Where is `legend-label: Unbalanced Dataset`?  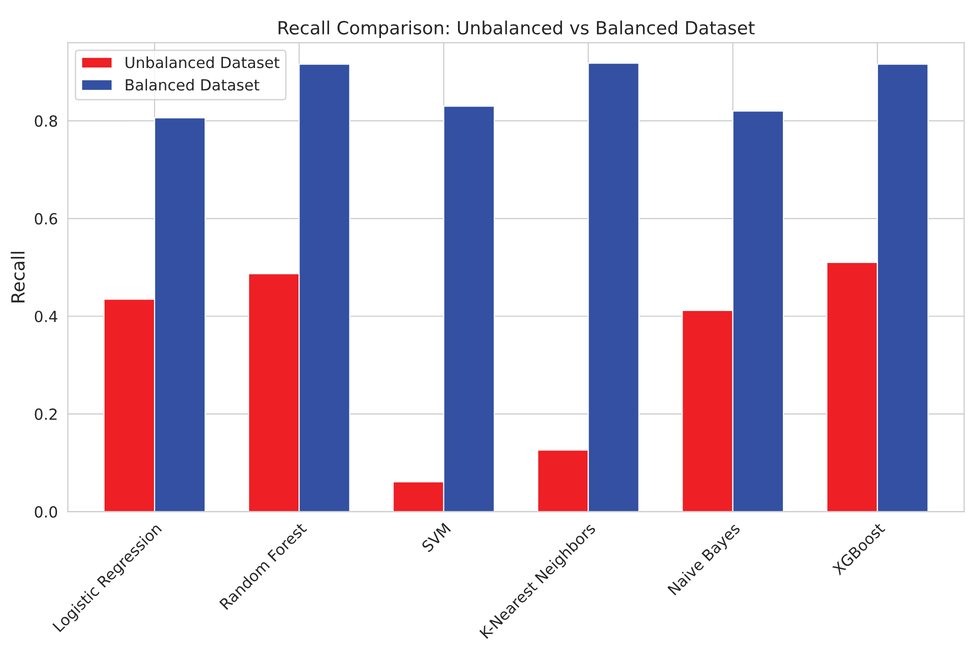 legend-label: Unbalanced Dataset is located at coordinates (203, 62).